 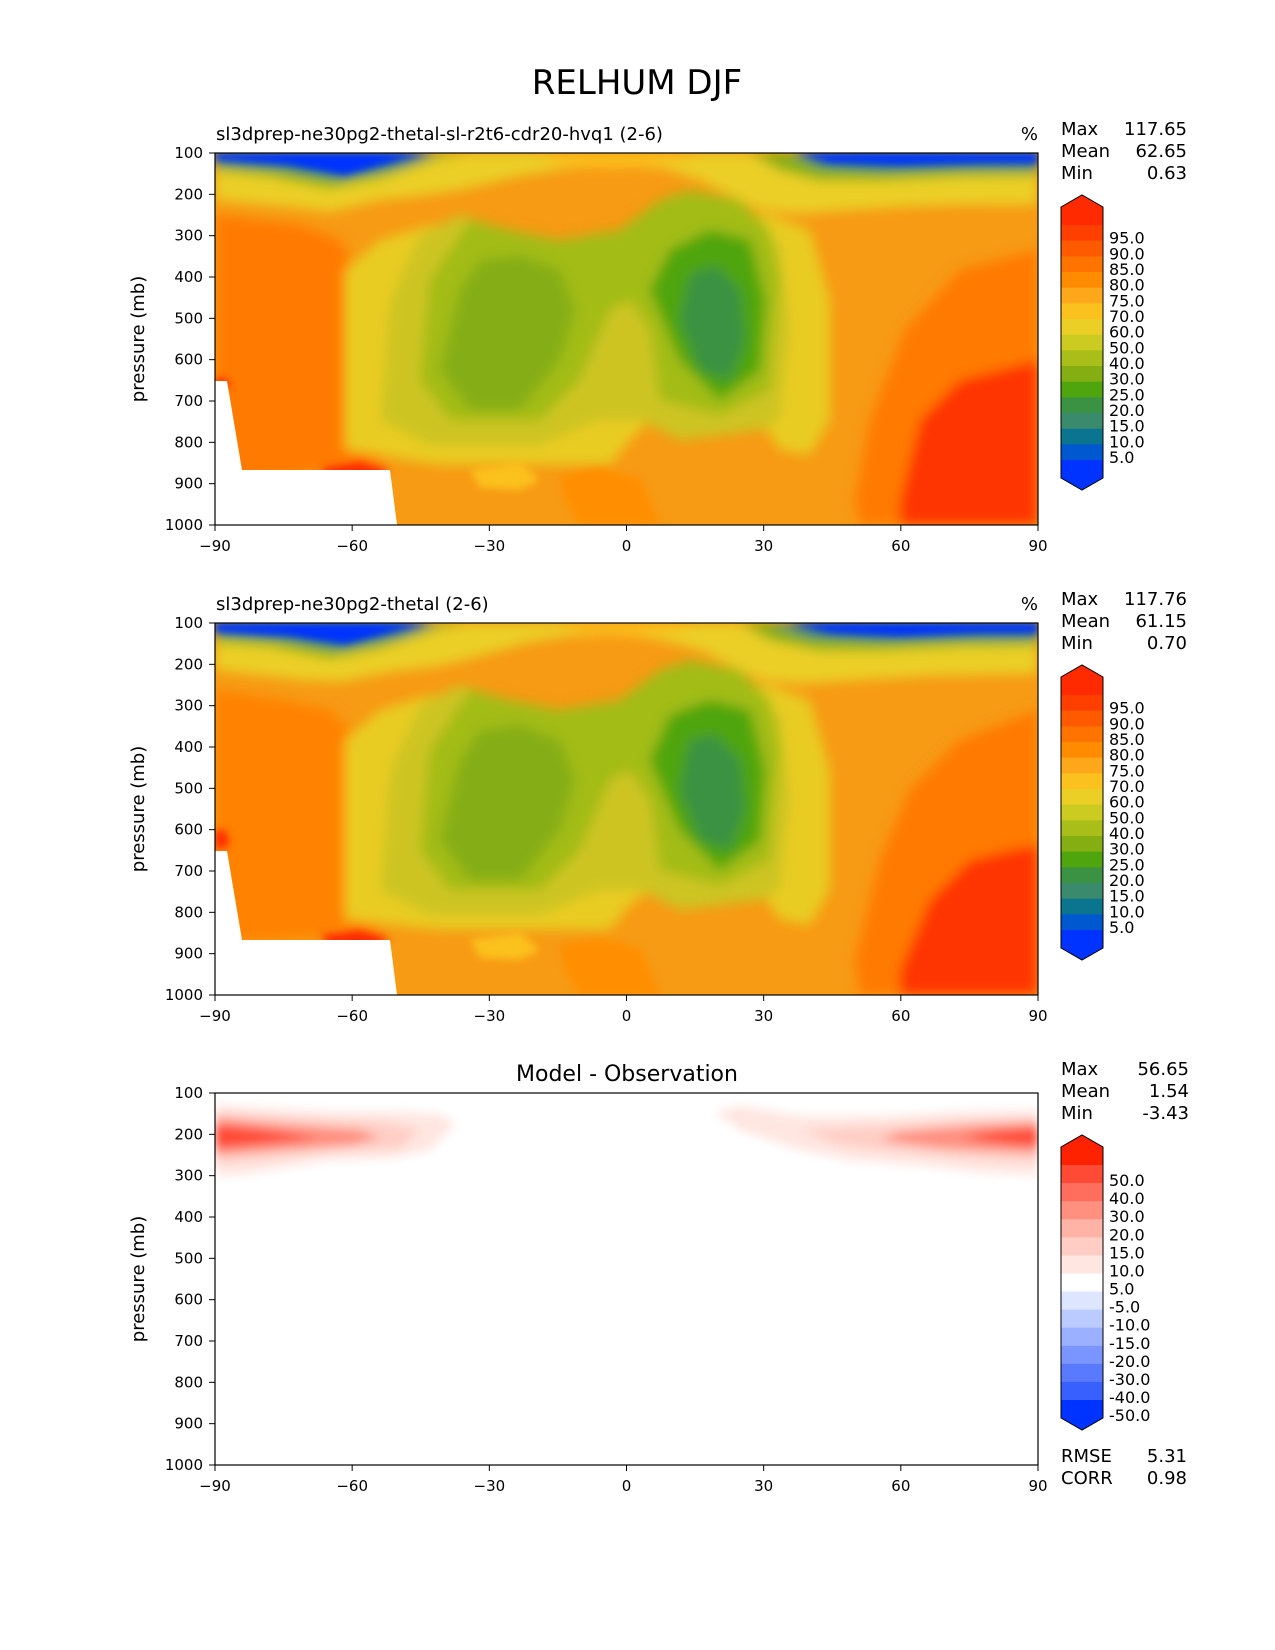 What do you see at coordinates (138, 809) in the screenshot?
I see `y-axis-label: pressure (mb)` at bounding box center [138, 809].